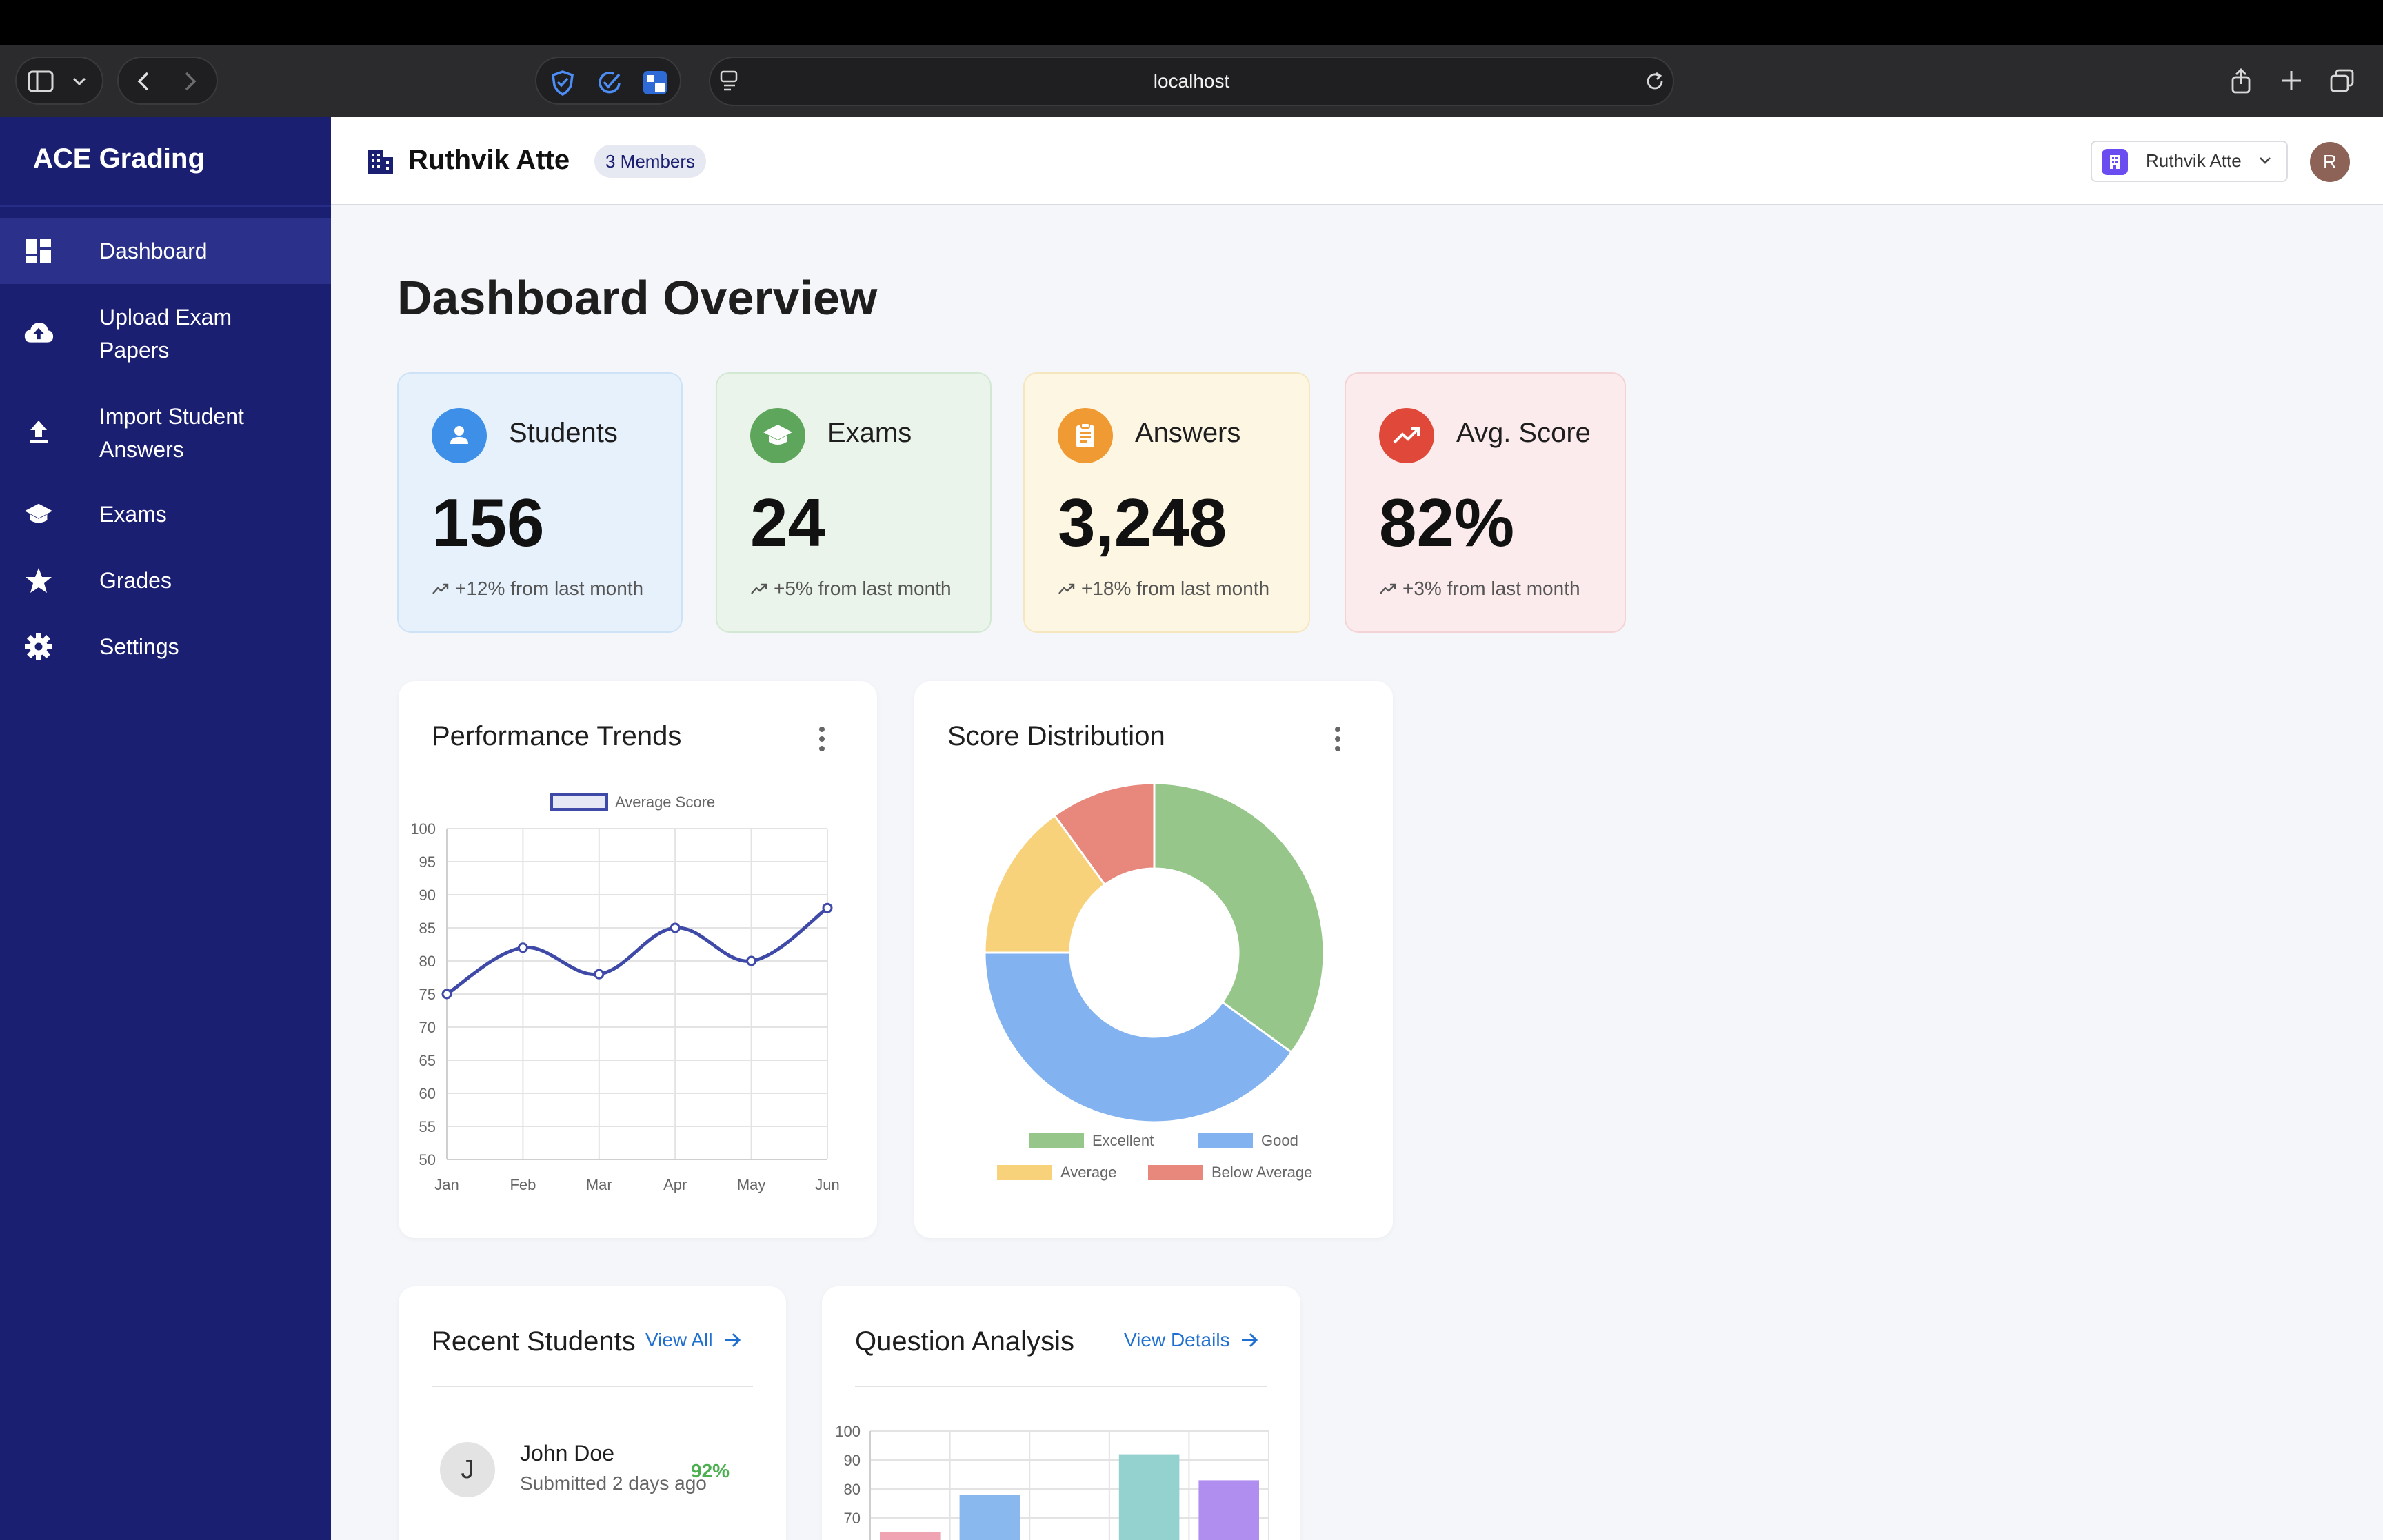 This screenshot has width=2383, height=1540. I want to click on person-icon, so click(459, 436).